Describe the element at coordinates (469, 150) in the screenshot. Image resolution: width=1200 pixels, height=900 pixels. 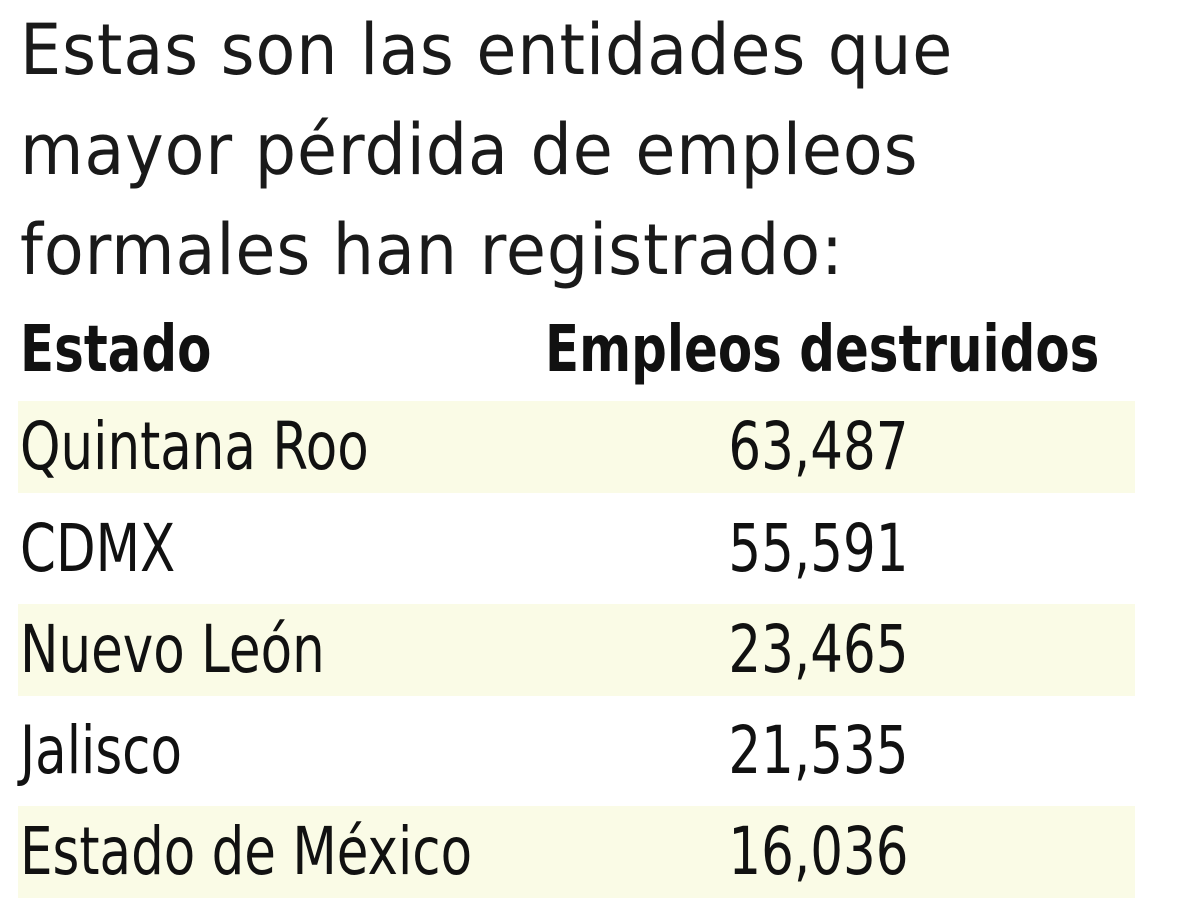
I see `headline-line: mayor pérdida de empleos` at that location.